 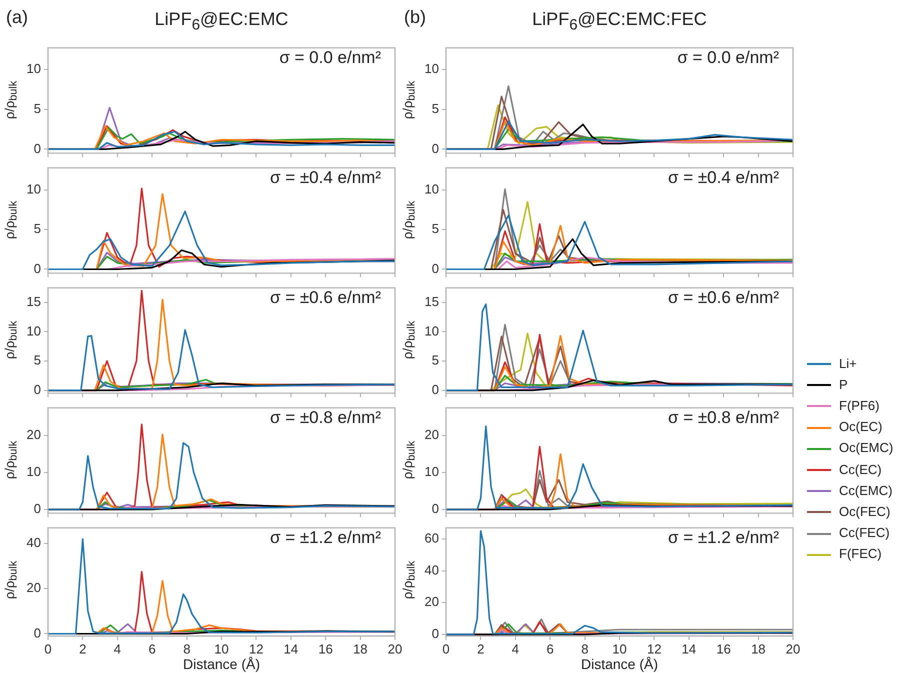 What do you see at coordinates (864, 532) in the screenshot?
I see `legend-label: Cc(FEC)` at bounding box center [864, 532].